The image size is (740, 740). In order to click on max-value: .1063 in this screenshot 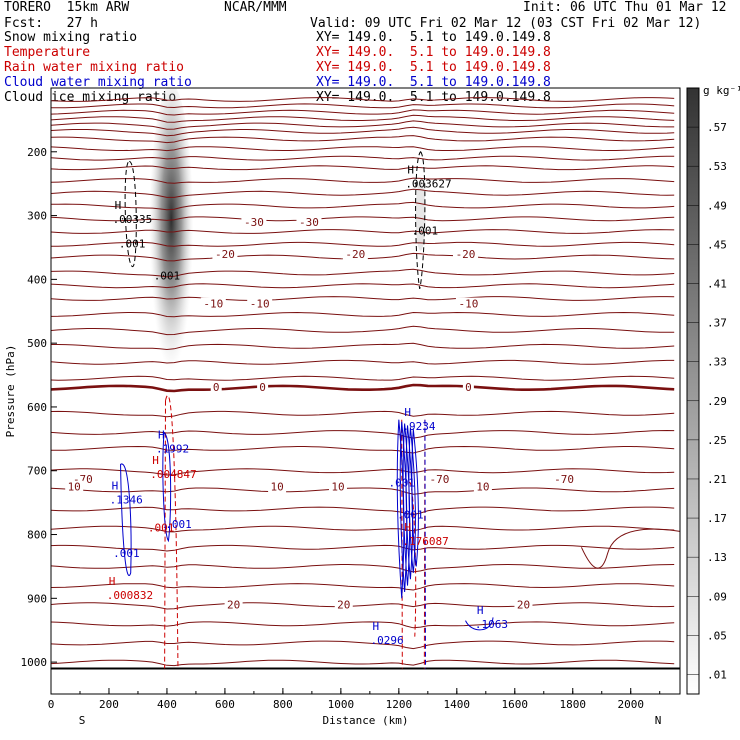, I will do `click(491, 624)`.